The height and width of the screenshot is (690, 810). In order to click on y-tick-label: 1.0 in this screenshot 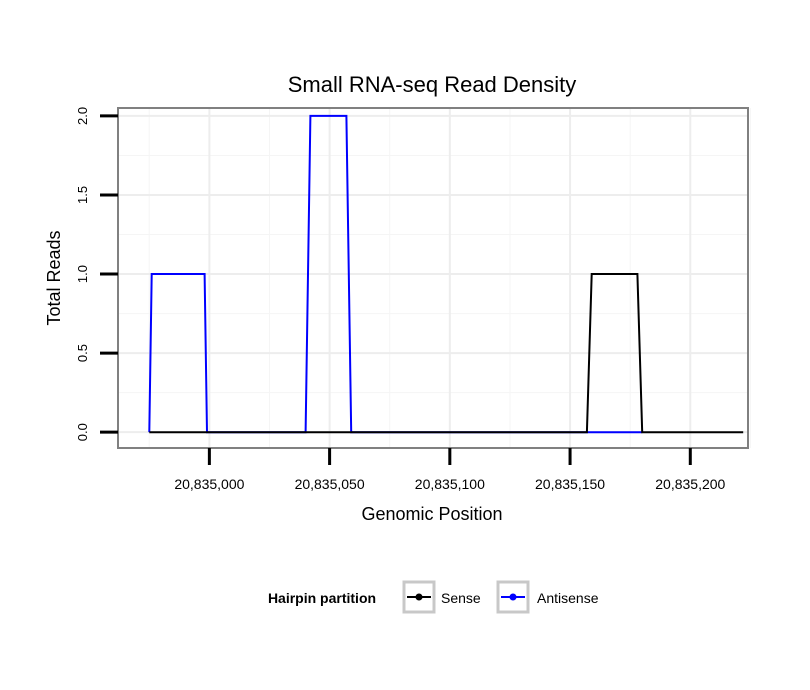, I will do `click(82, 274)`.